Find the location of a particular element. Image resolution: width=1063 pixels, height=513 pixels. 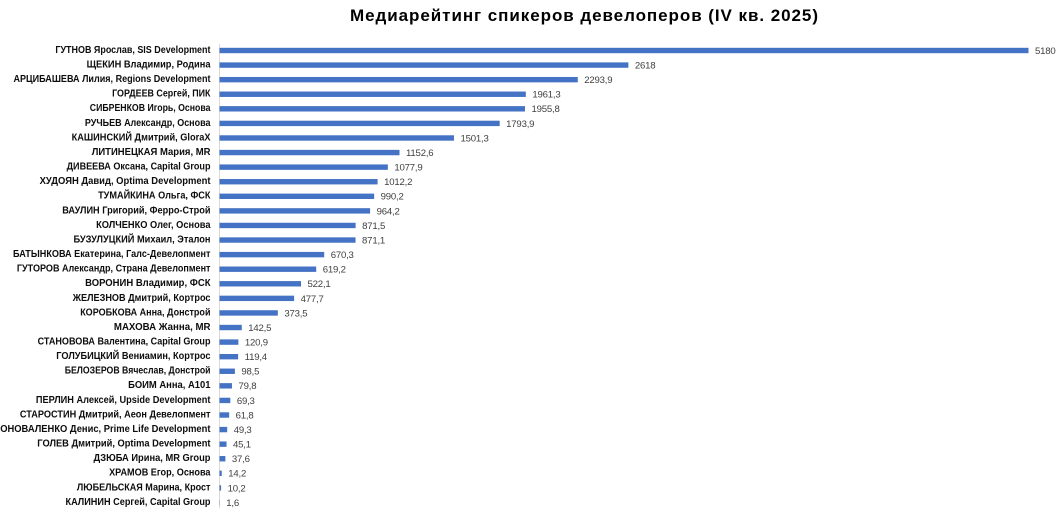

svg-text: 871,1 is located at coordinates (373, 240).